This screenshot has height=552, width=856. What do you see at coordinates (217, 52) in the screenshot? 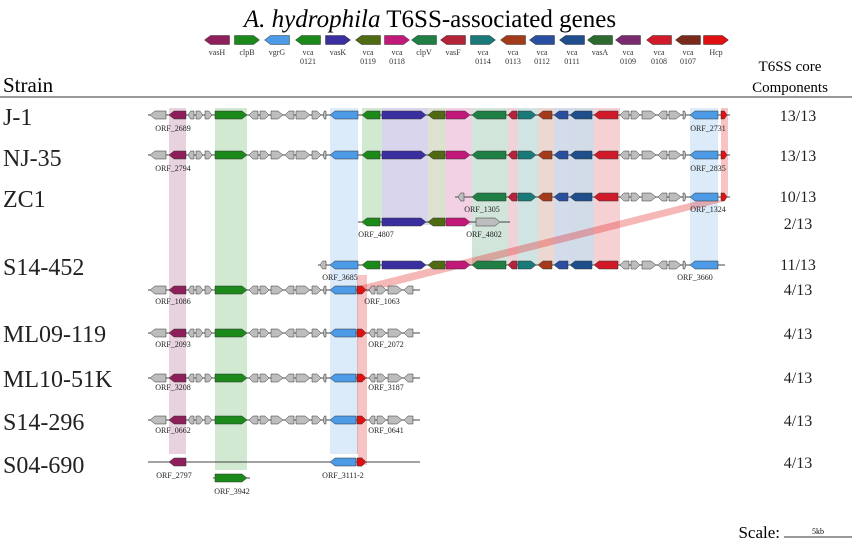
I see `legend-gene-label: vasH` at bounding box center [217, 52].